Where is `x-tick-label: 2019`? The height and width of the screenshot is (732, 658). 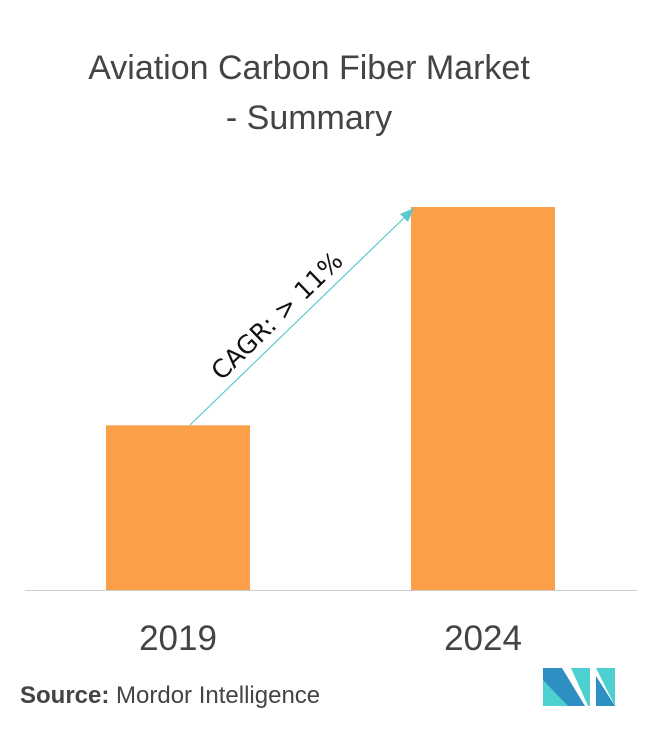 x-tick-label: 2019 is located at coordinates (178, 638).